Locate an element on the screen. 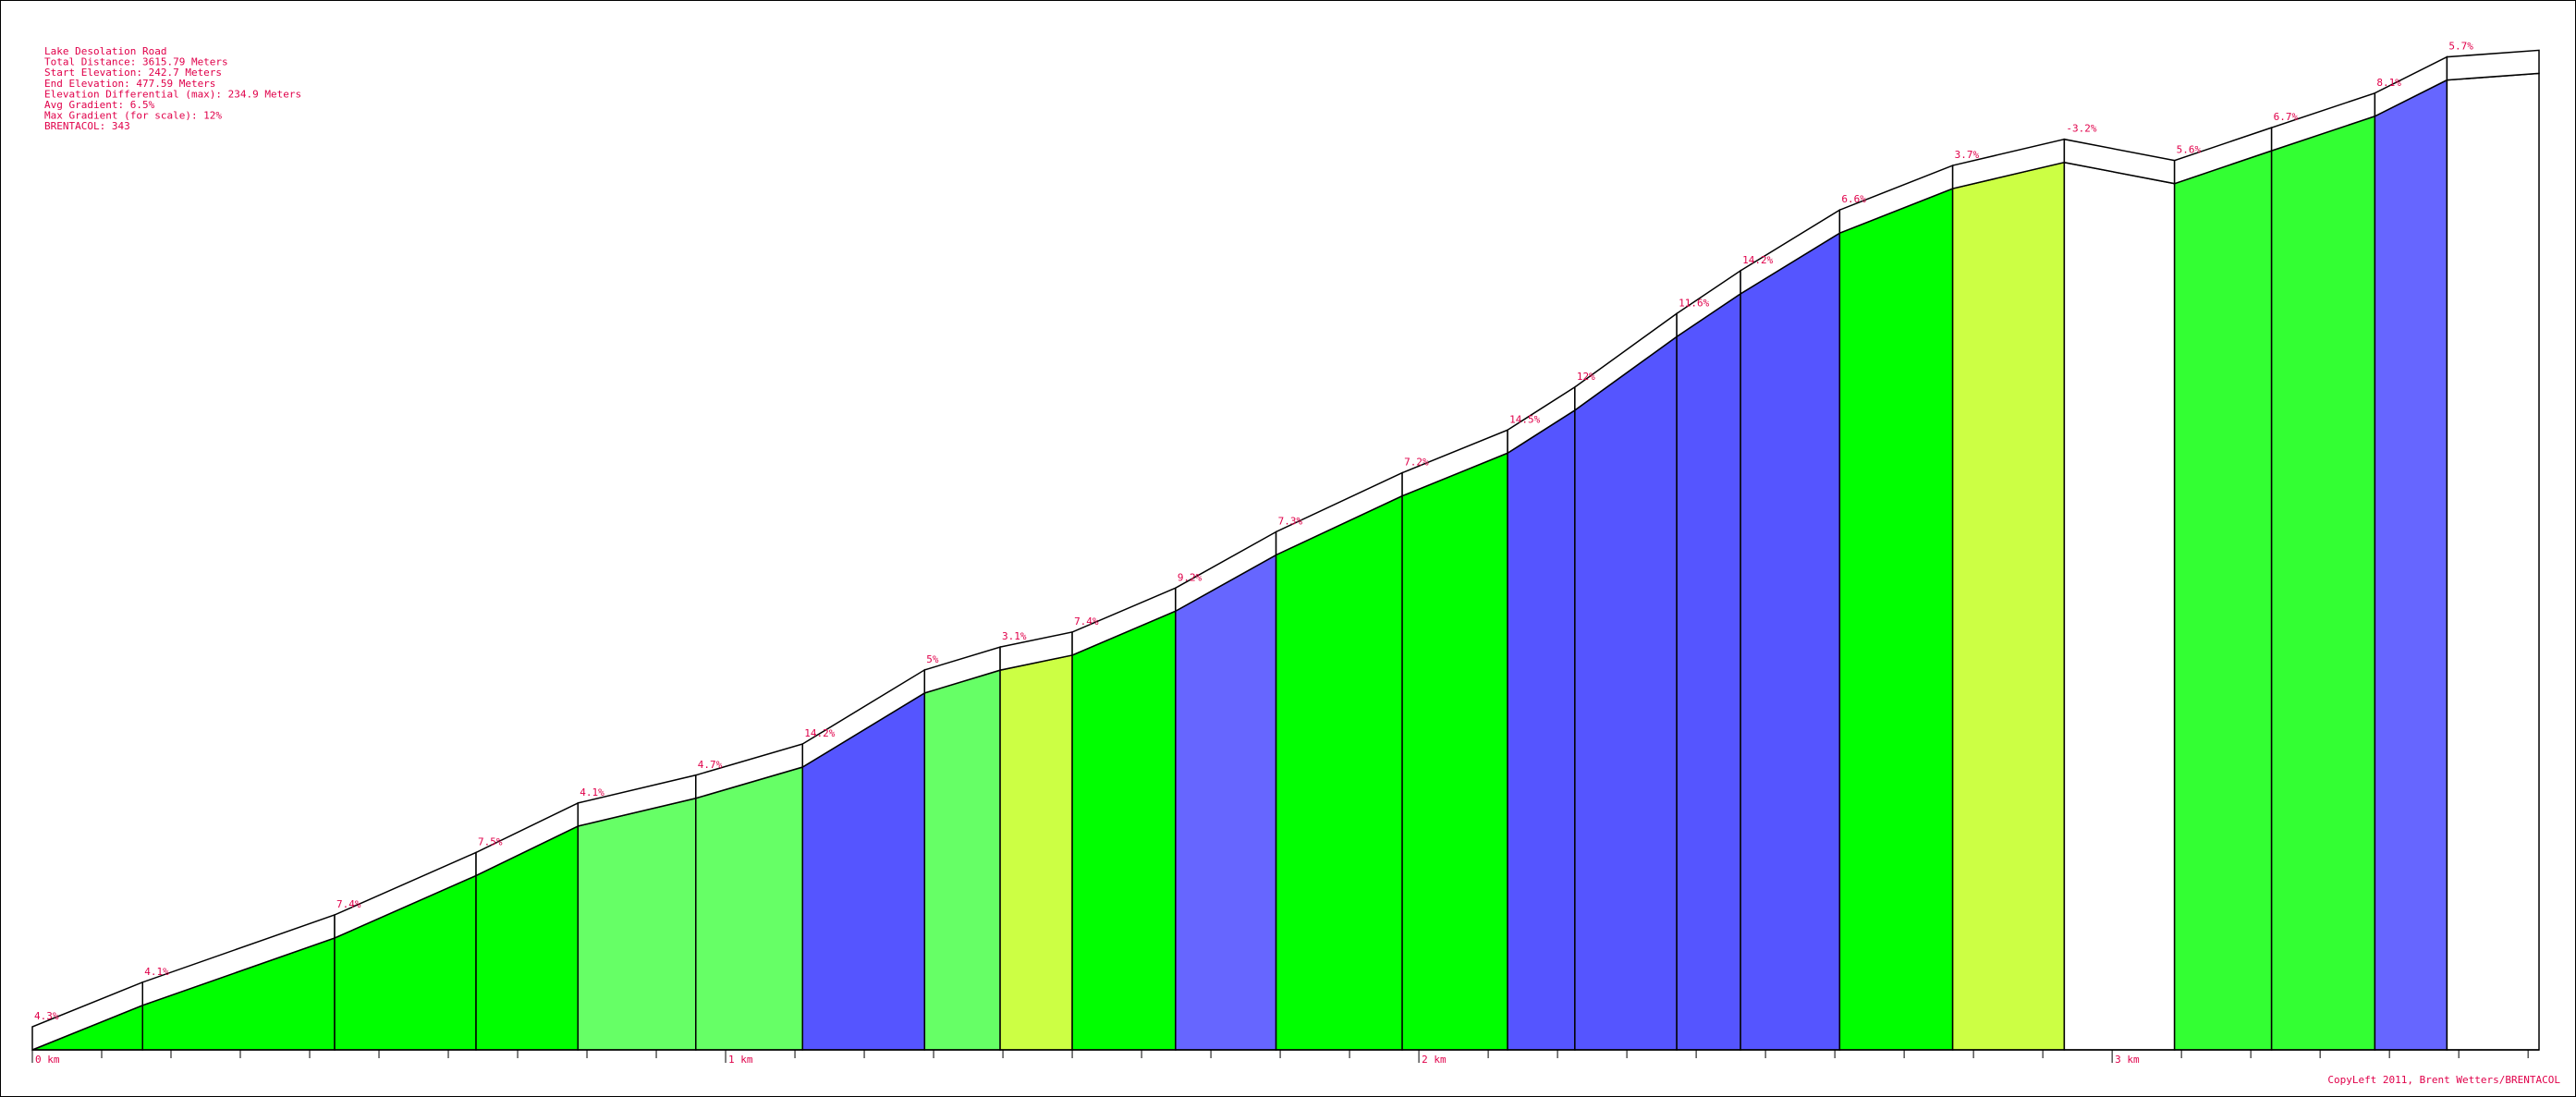 Image resolution: width=2576 pixels, height=1097 pixels. info-line: Max Gradient (for scale): 12% is located at coordinates (133, 116).